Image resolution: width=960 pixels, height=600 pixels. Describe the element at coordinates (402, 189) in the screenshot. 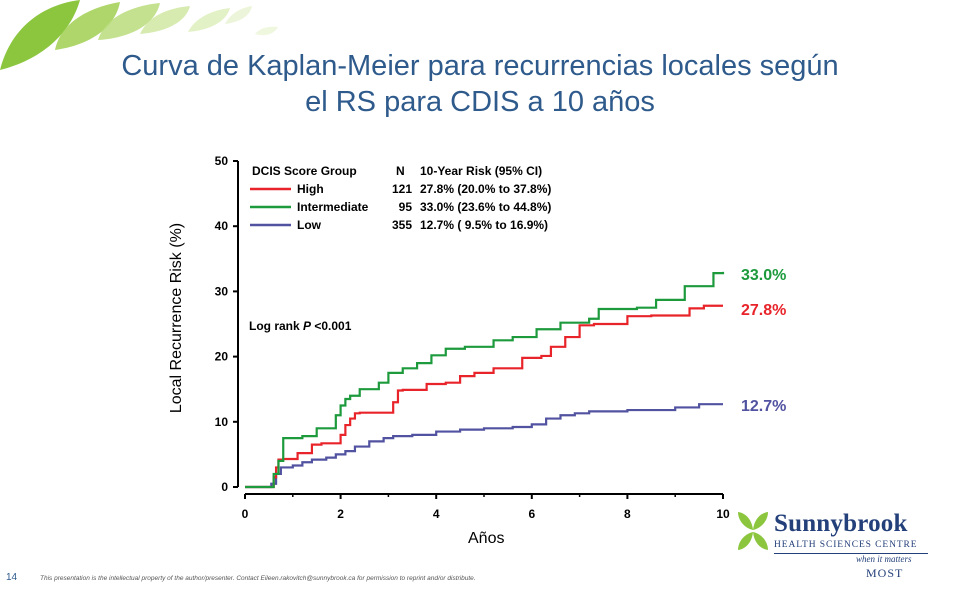

I see `legend-n-high: 121` at that location.